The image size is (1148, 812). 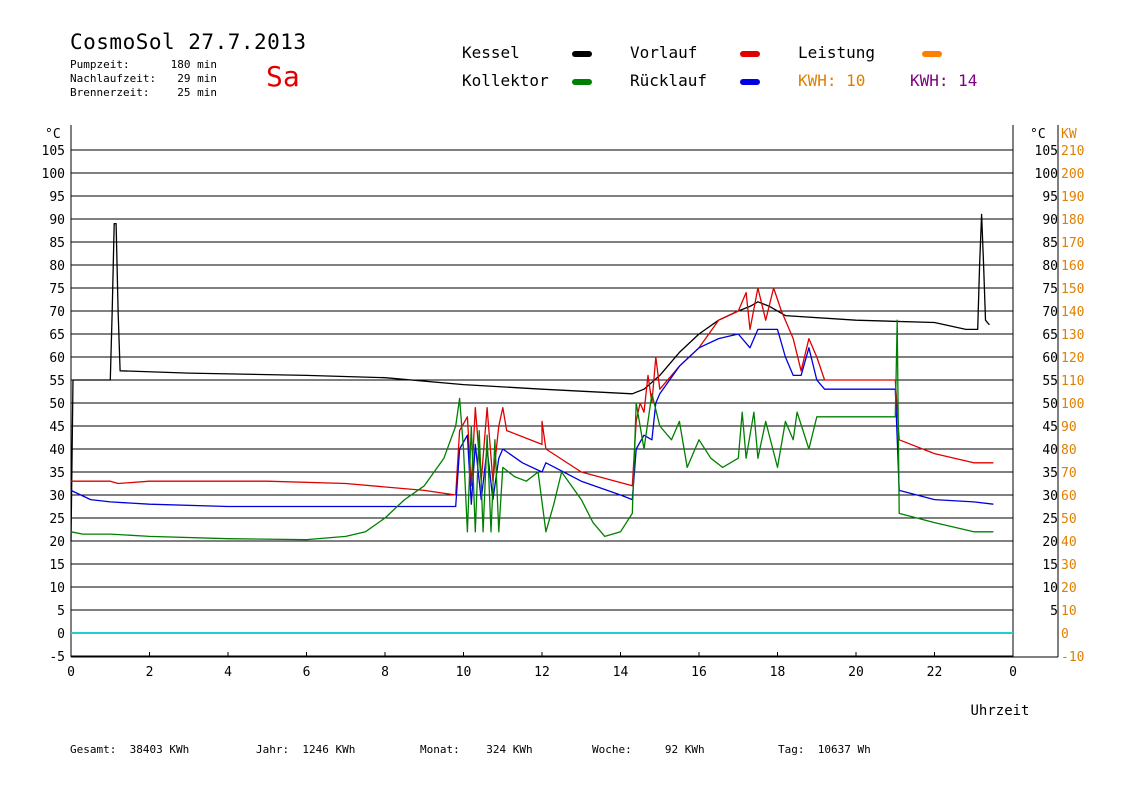 What do you see at coordinates (57, 519) in the screenshot?
I see `y-tick-left: 25` at bounding box center [57, 519].